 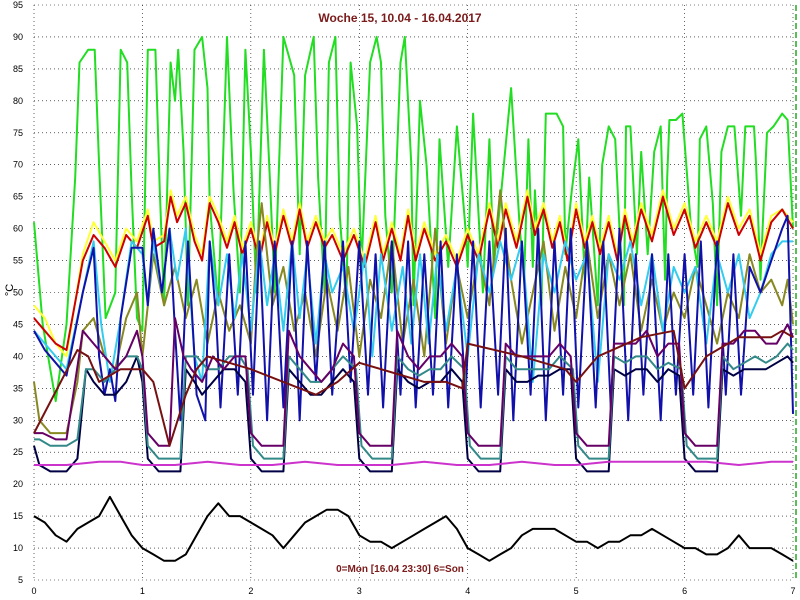 What do you see at coordinates (142, 591) in the screenshot?
I see `x-tick-label: 1` at bounding box center [142, 591].